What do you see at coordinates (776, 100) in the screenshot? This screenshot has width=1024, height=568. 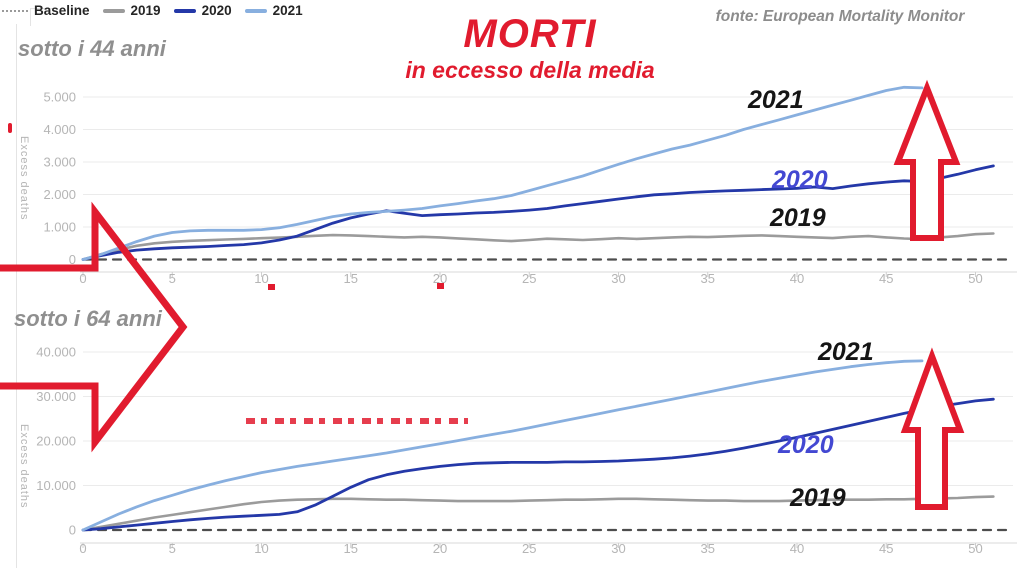 I see `series-label-2021-chart1: 2021` at bounding box center [776, 100].